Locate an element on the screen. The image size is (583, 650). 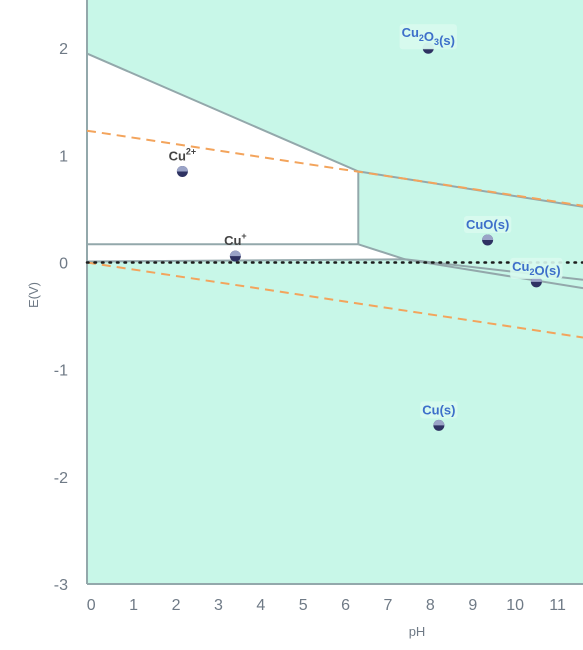
x-axis-label: pH is located at coordinates (417, 631).